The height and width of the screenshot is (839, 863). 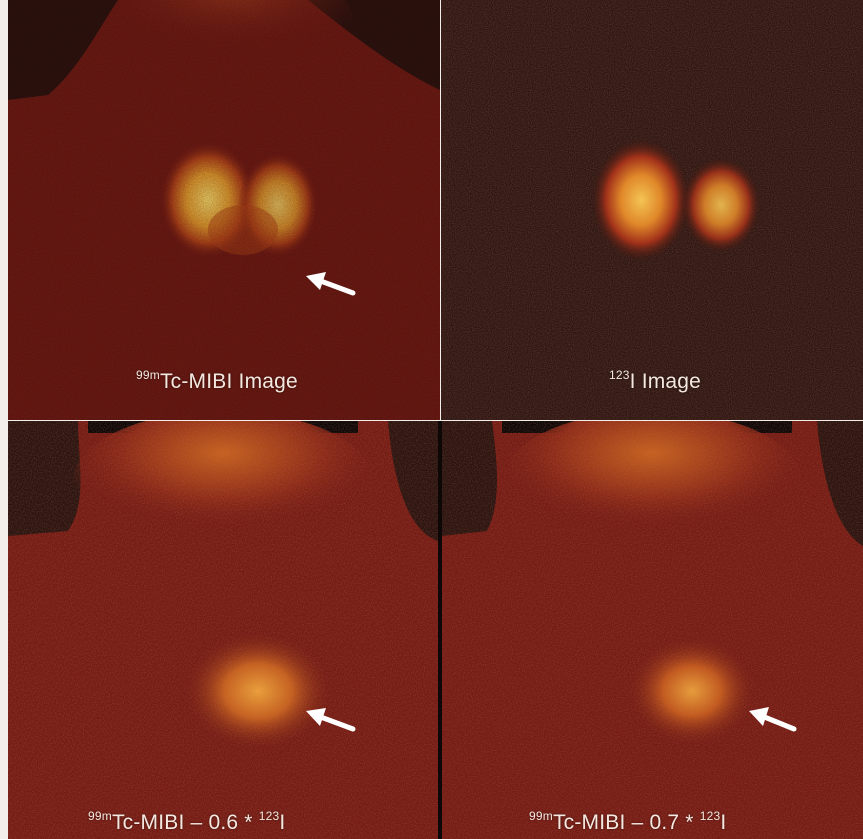 What do you see at coordinates (628, 821) in the screenshot?
I see `caption-subtraction-07: 99mTc-MIBI – 0.7 * 123I` at bounding box center [628, 821].